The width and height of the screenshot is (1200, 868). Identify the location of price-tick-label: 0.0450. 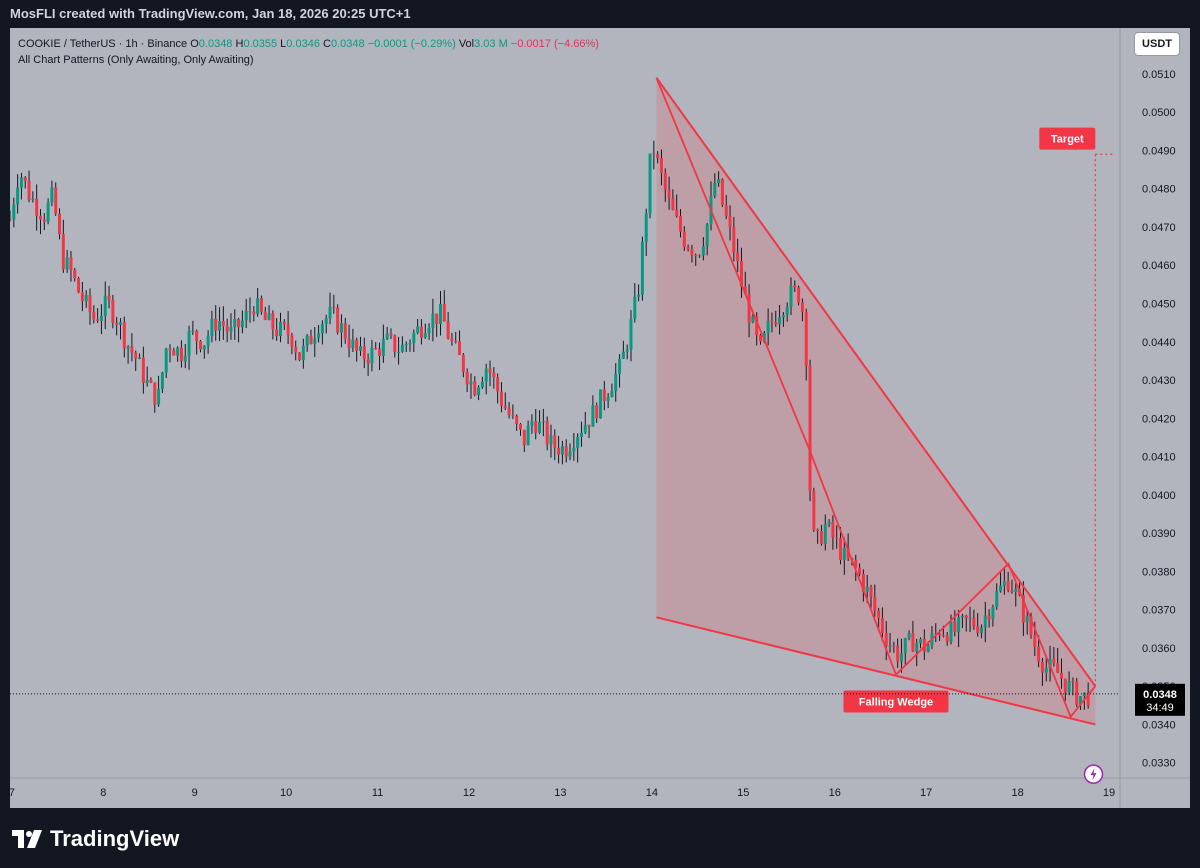
(1159, 305).